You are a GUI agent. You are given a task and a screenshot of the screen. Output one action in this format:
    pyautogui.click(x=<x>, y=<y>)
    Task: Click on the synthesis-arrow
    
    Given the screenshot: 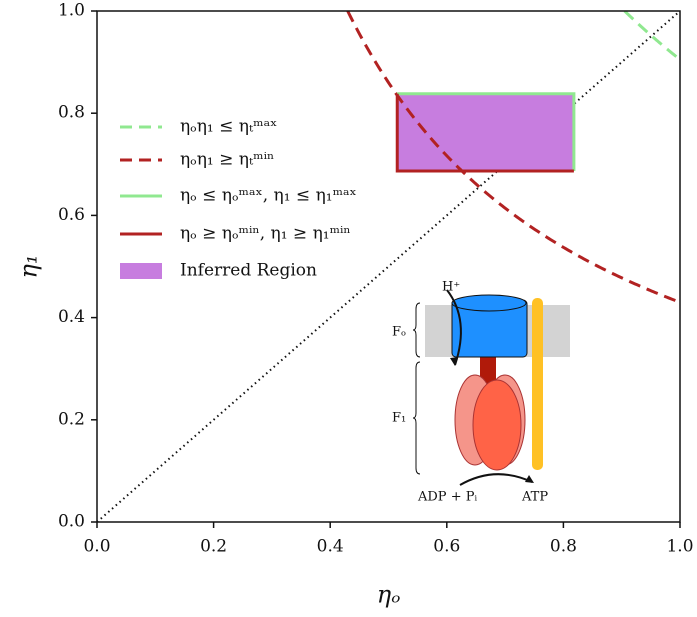 What is the action you would take?
    pyautogui.click(x=496, y=479)
    